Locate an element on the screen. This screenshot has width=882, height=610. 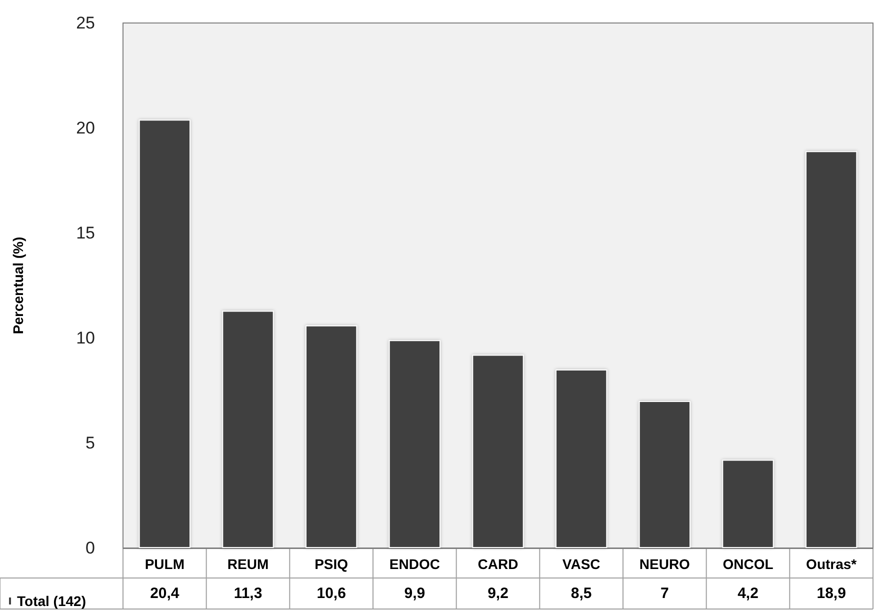
data-label: 9,9 is located at coordinates (415, 593).